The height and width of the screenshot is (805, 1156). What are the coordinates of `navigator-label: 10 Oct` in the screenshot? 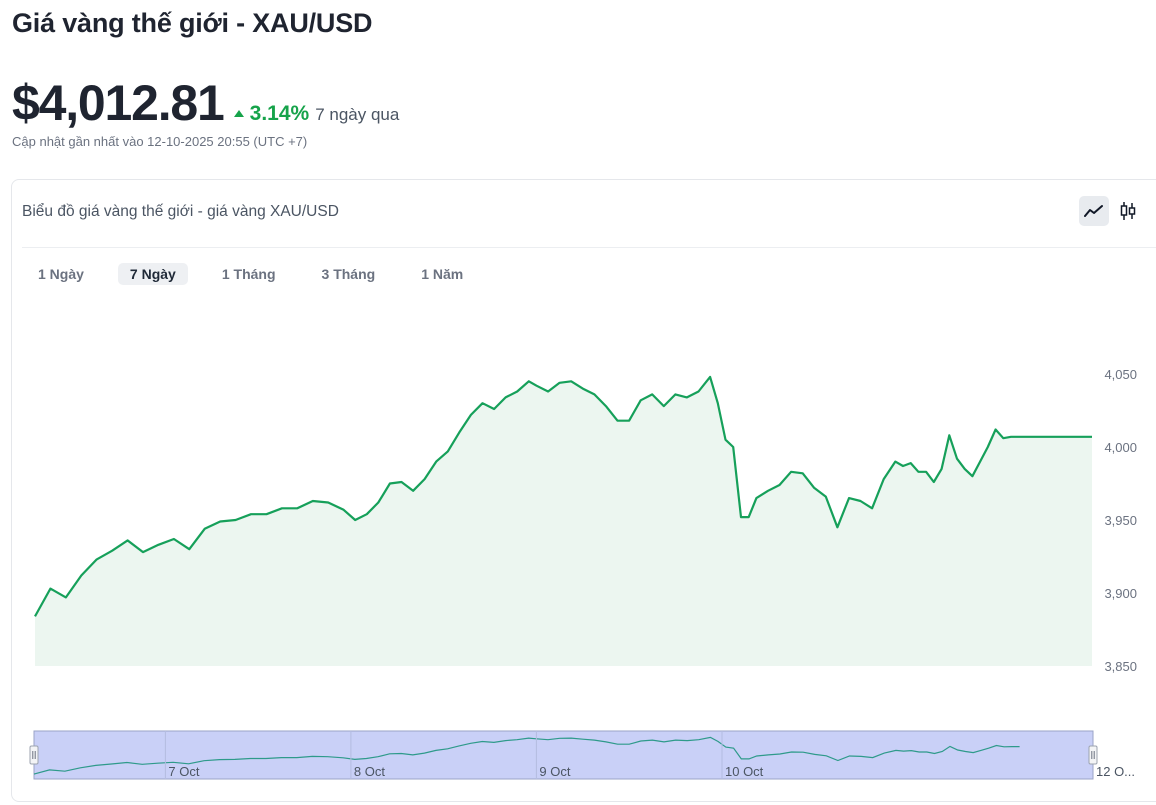 It's located at (744, 771).